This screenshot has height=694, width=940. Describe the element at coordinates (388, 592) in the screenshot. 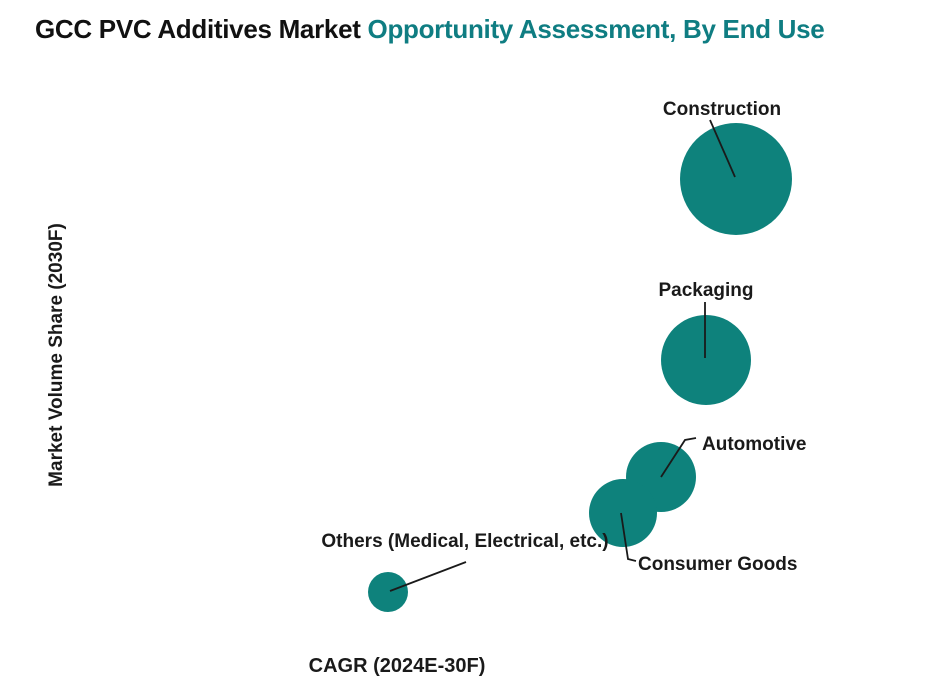

I see `bubble-others-medical-electrical-etc` at that location.